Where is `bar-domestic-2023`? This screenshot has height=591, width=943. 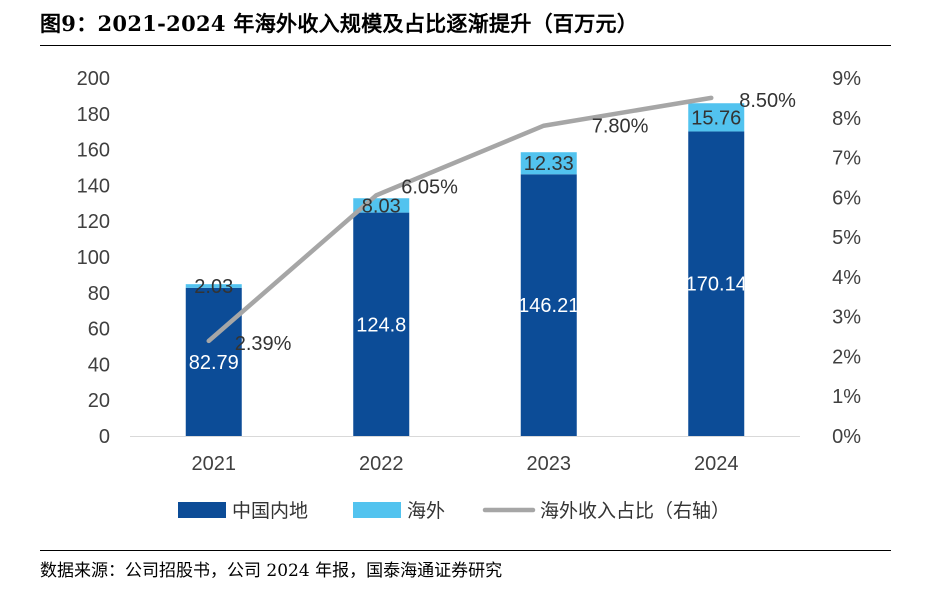 bar-domestic-2023 is located at coordinates (548, 305).